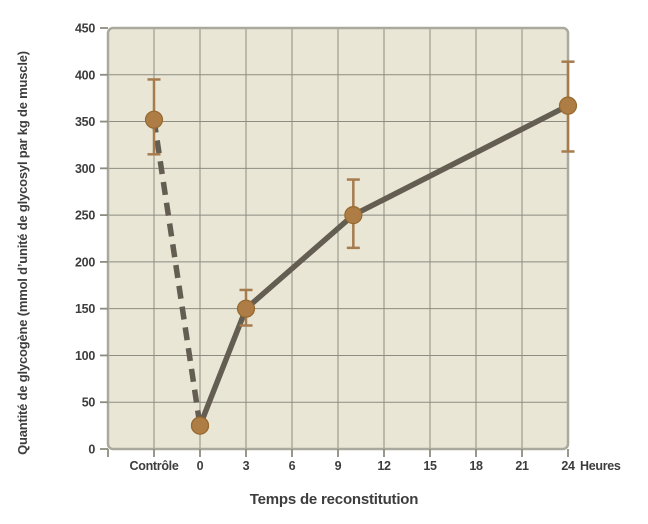  What do you see at coordinates (85, 262) in the screenshot?
I see `y-tick-label: 200` at bounding box center [85, 262].